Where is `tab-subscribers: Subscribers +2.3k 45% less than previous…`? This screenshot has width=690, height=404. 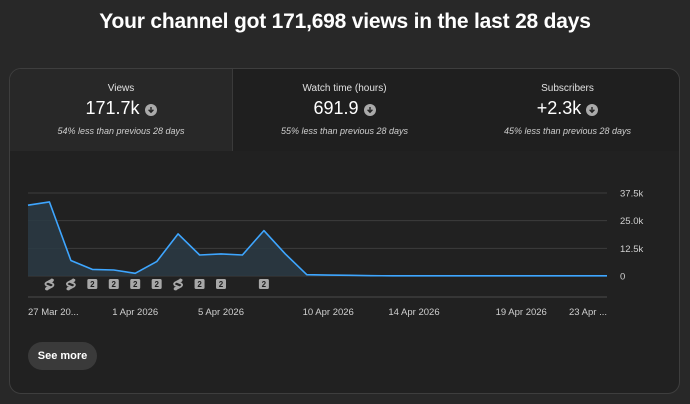 tab-subscribers: Subscribers +2.3k 45% less than previous… is located at coordinates (567, 110).